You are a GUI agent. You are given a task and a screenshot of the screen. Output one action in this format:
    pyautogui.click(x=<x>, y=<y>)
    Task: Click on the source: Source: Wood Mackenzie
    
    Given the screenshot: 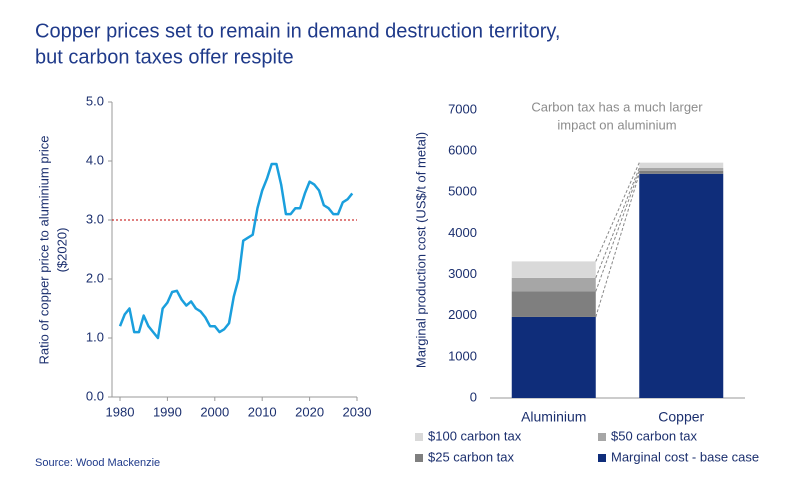 What is the action you would take?
    pyautogui.click(x=97, y=463)
    